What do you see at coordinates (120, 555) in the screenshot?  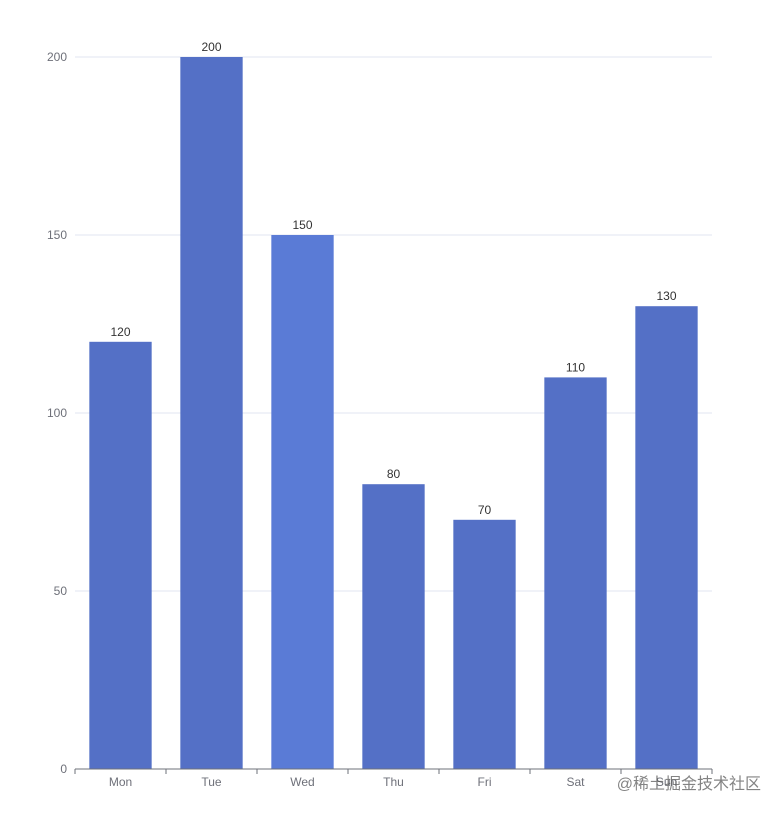 I see `bar-mon` at bounding box center [120, 555].